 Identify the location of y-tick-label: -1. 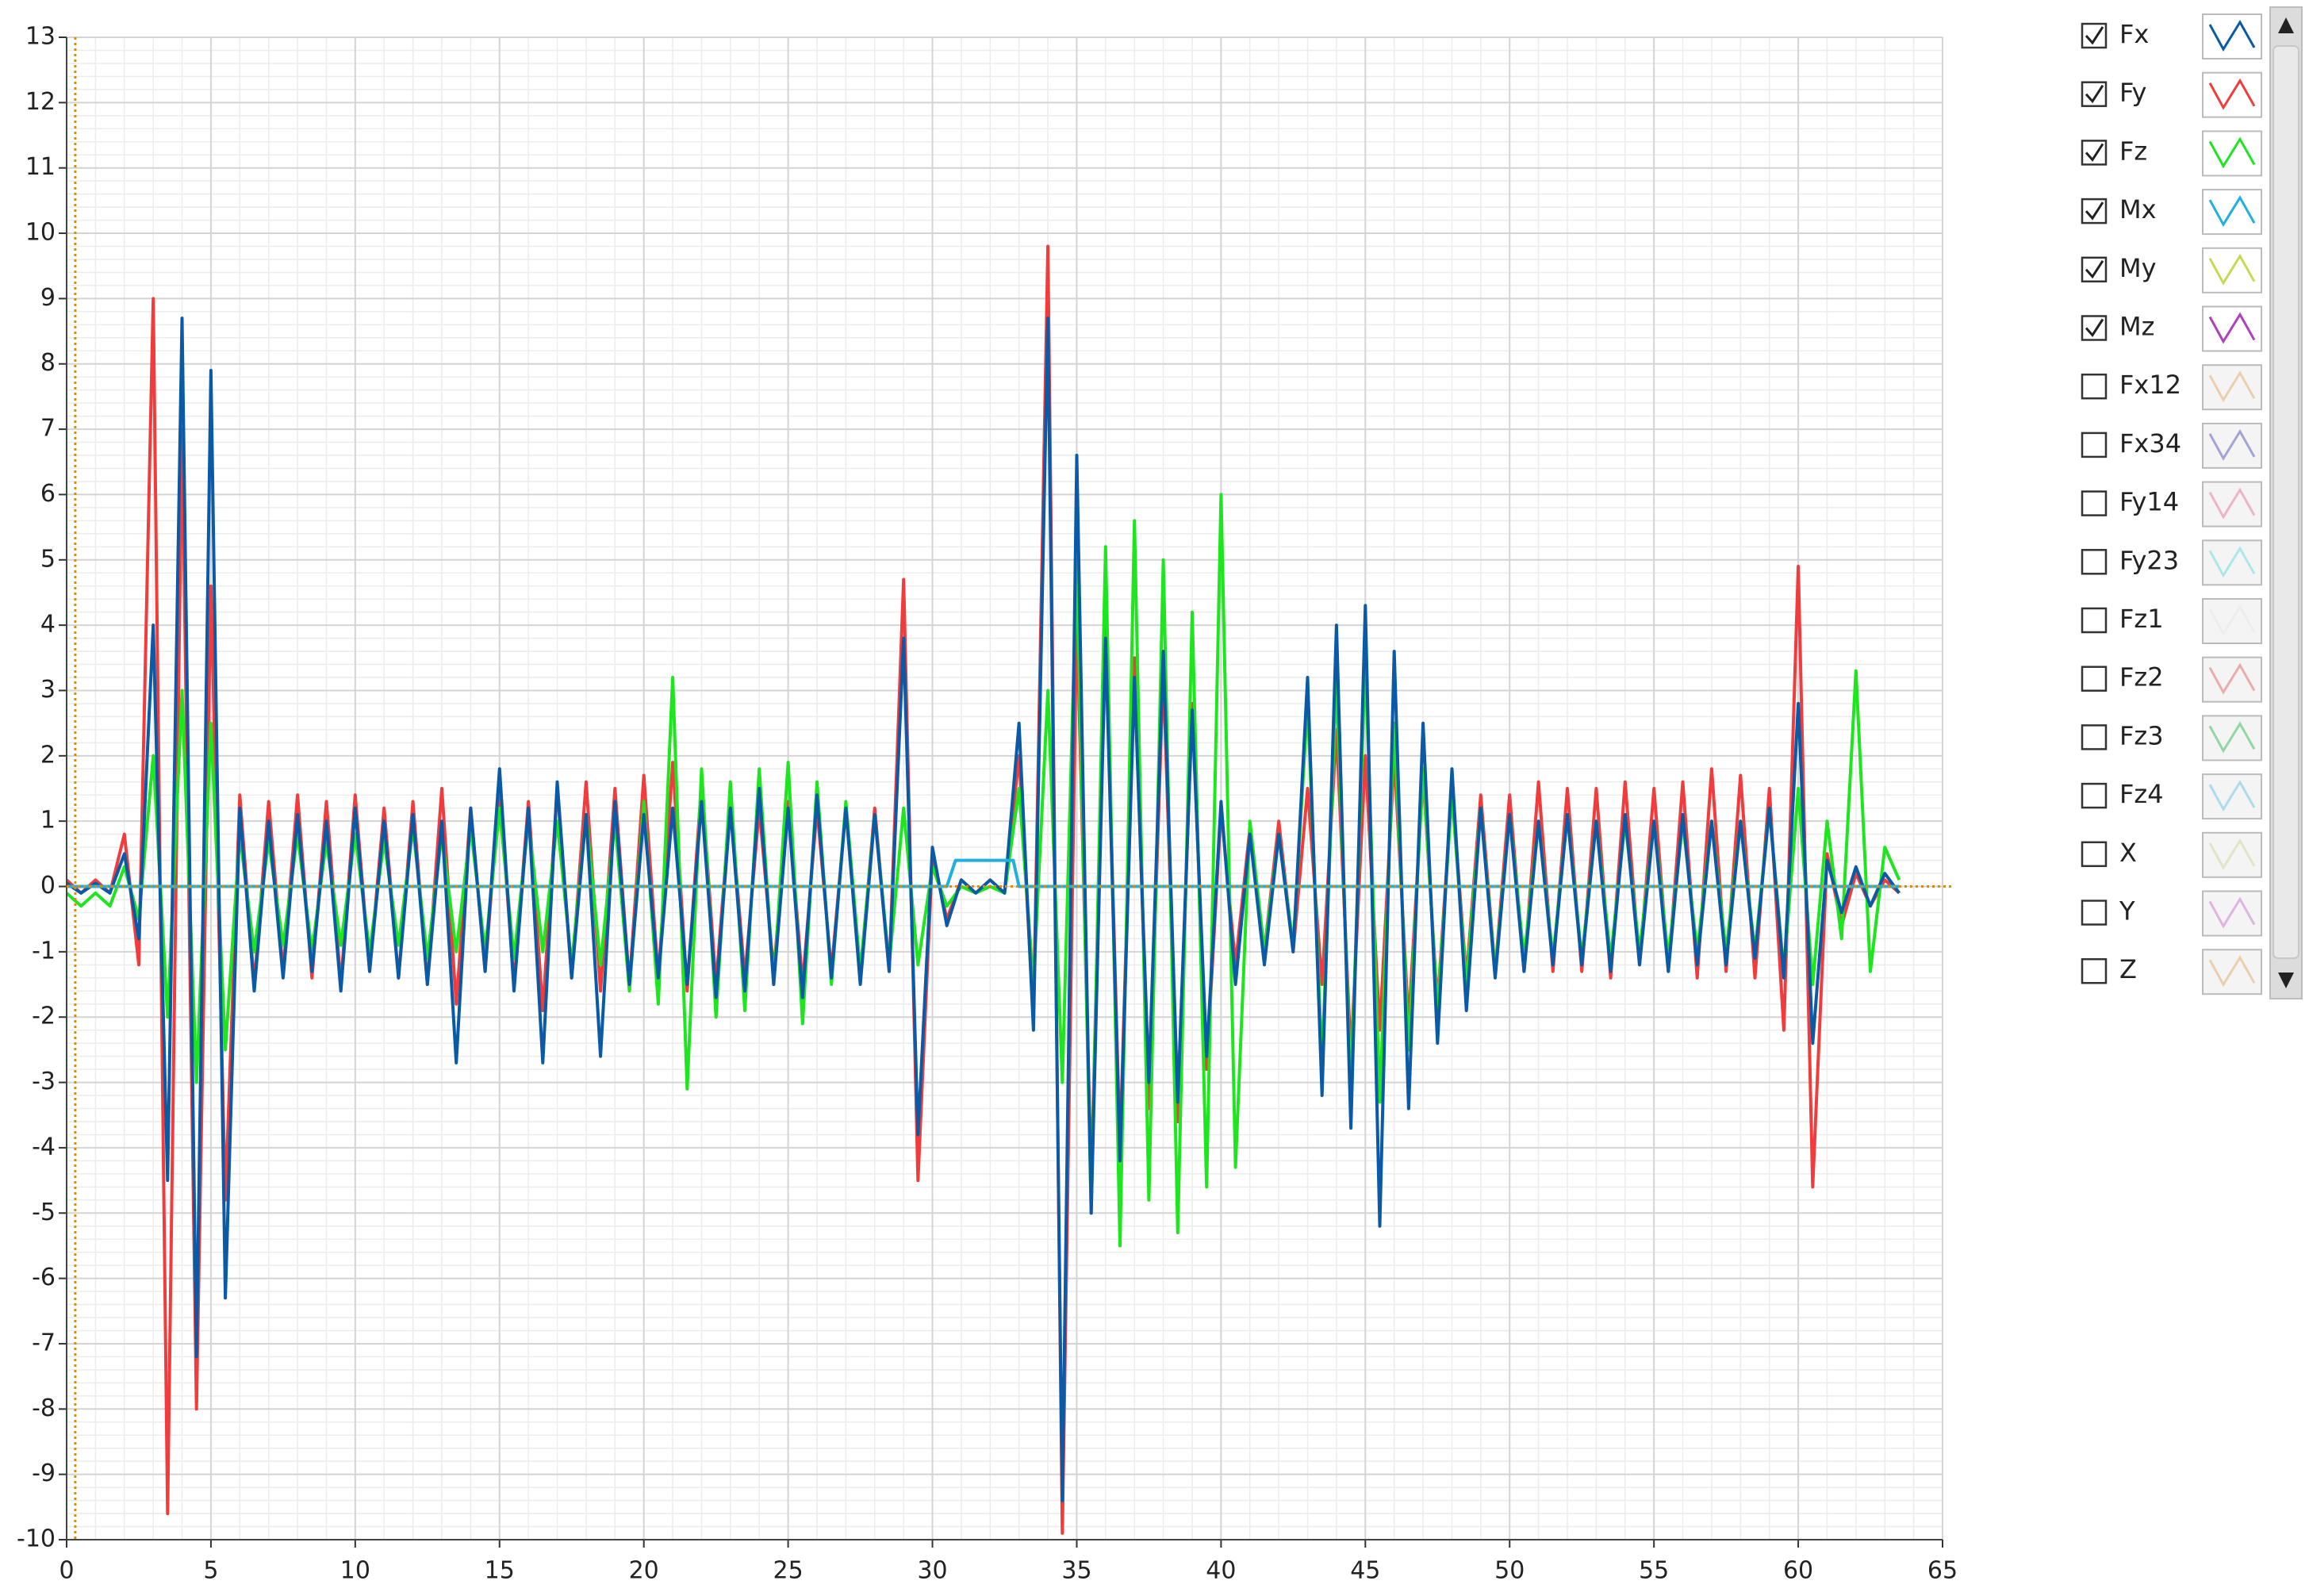
(44, 951).